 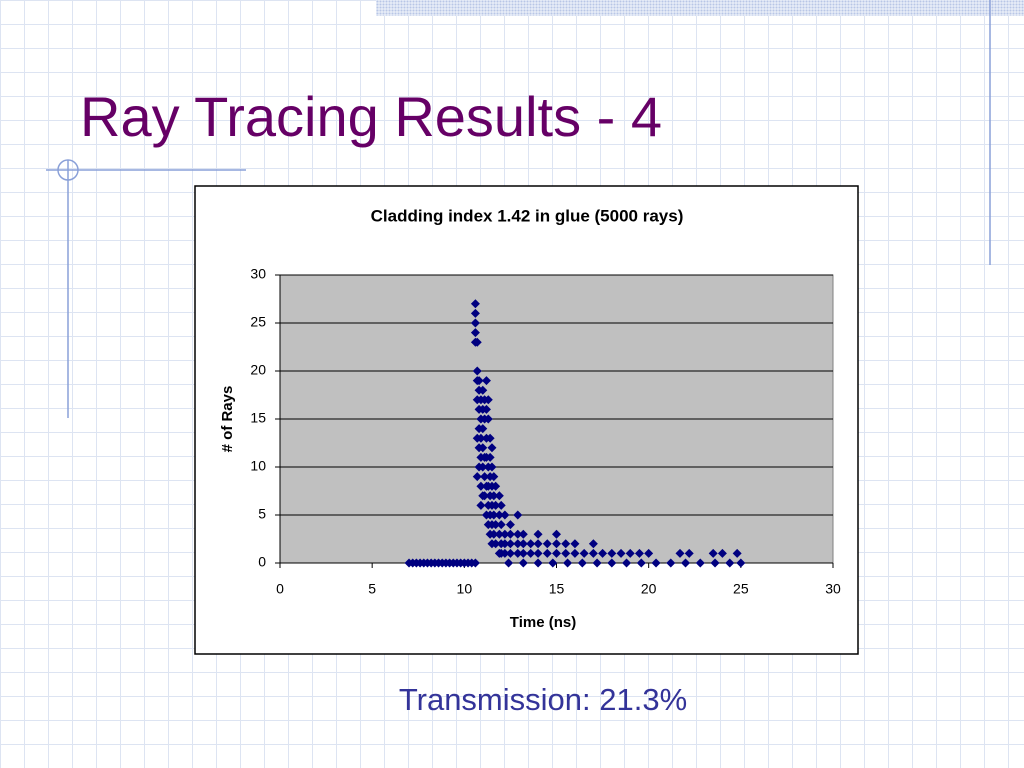 What do you see at coordinates (227, 419) in the screenshot?
I see `y-axis-label: # of Rays` at bounding box center [227, 419].